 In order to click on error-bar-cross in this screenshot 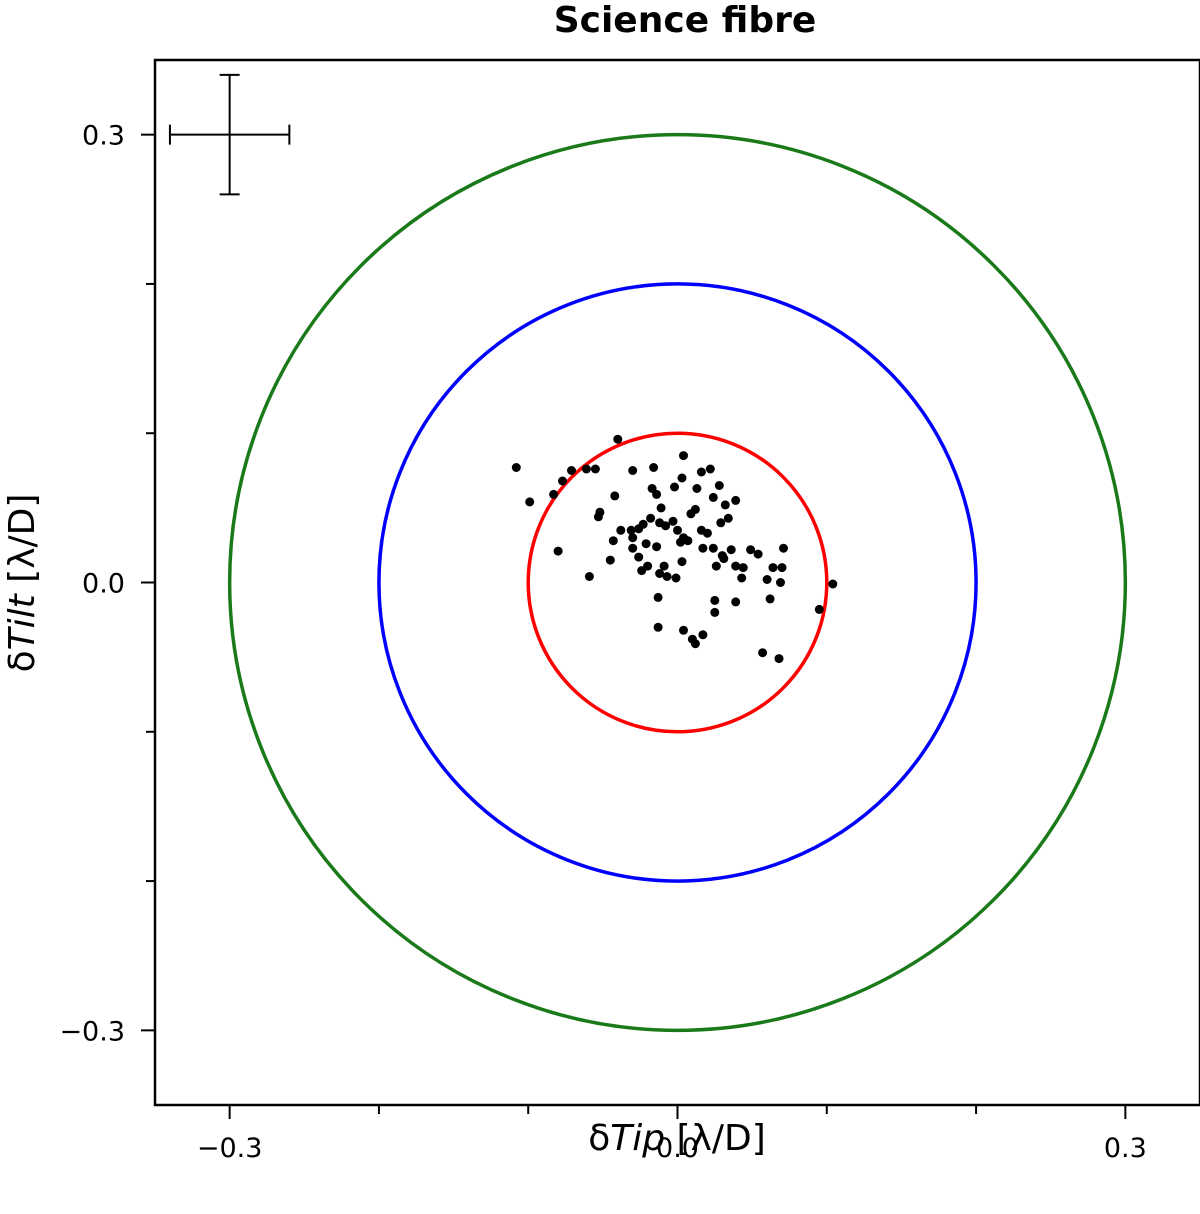, I will do `click(229, 134)`.